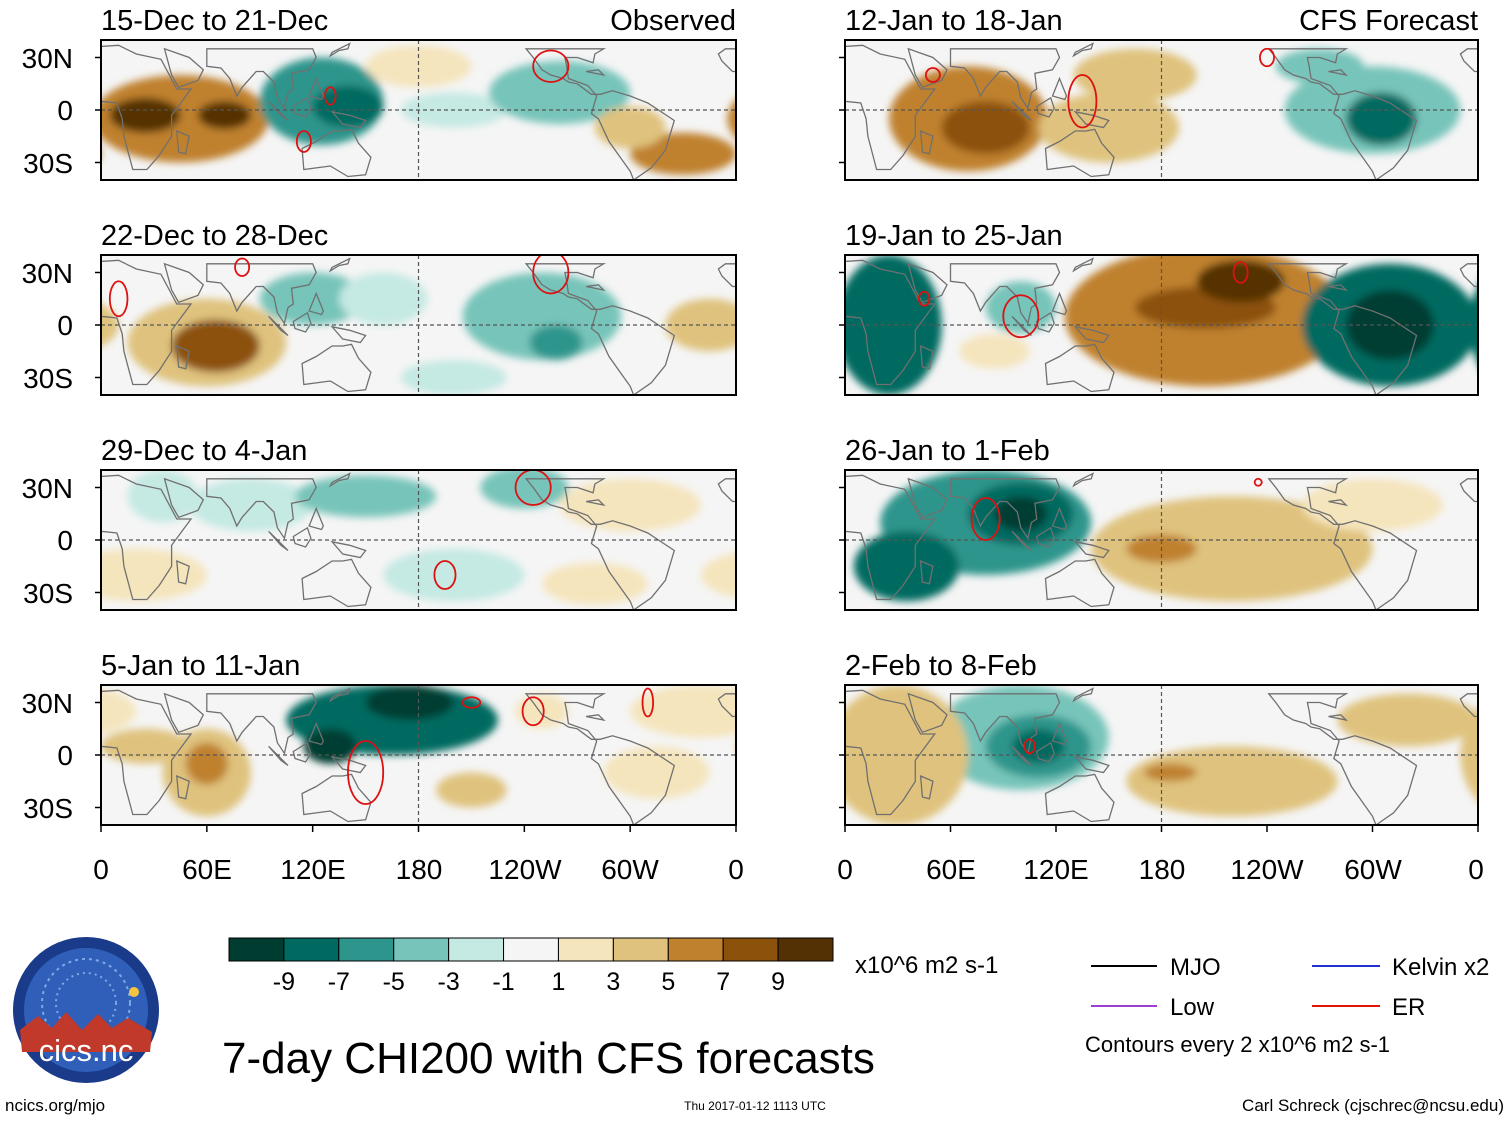 The width and height of the screenshot is (1510, 1126). Describe the element at coordinates (559, 982) in the screenshot. I see `colorbar-tick-label: 1` at that location.